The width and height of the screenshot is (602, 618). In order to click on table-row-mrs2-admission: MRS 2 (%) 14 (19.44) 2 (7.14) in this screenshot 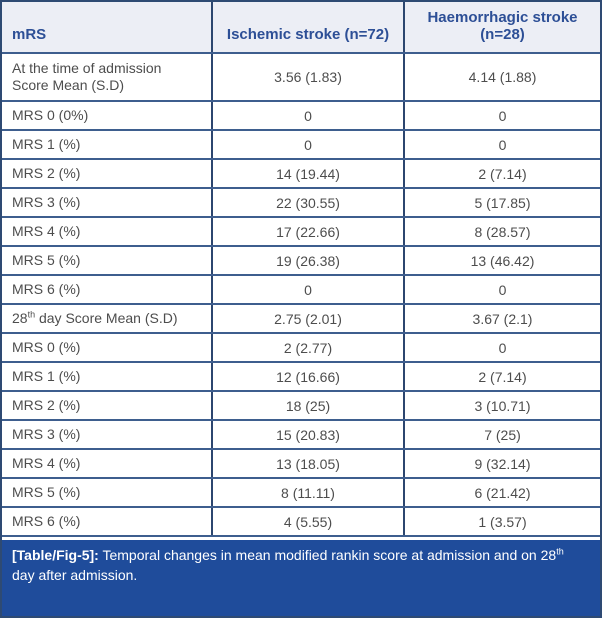, I will do `click(301, 173)`.